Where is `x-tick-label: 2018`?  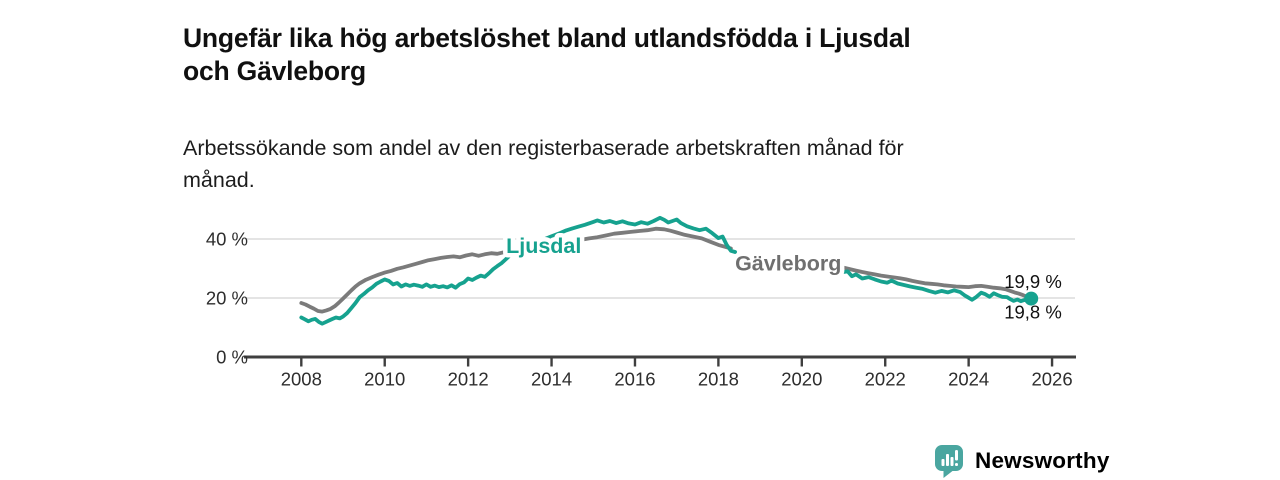 x-tick-label: 2018 is located at coordinates (718, 379).